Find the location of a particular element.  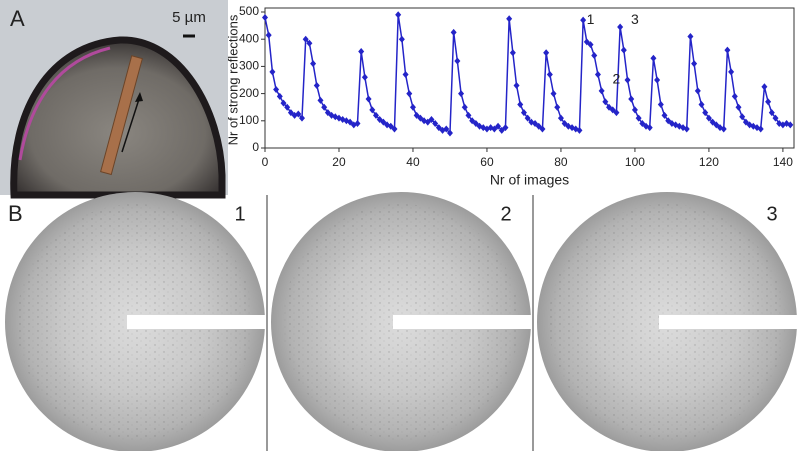

panel-label: B is located at coordinates (15, 213).